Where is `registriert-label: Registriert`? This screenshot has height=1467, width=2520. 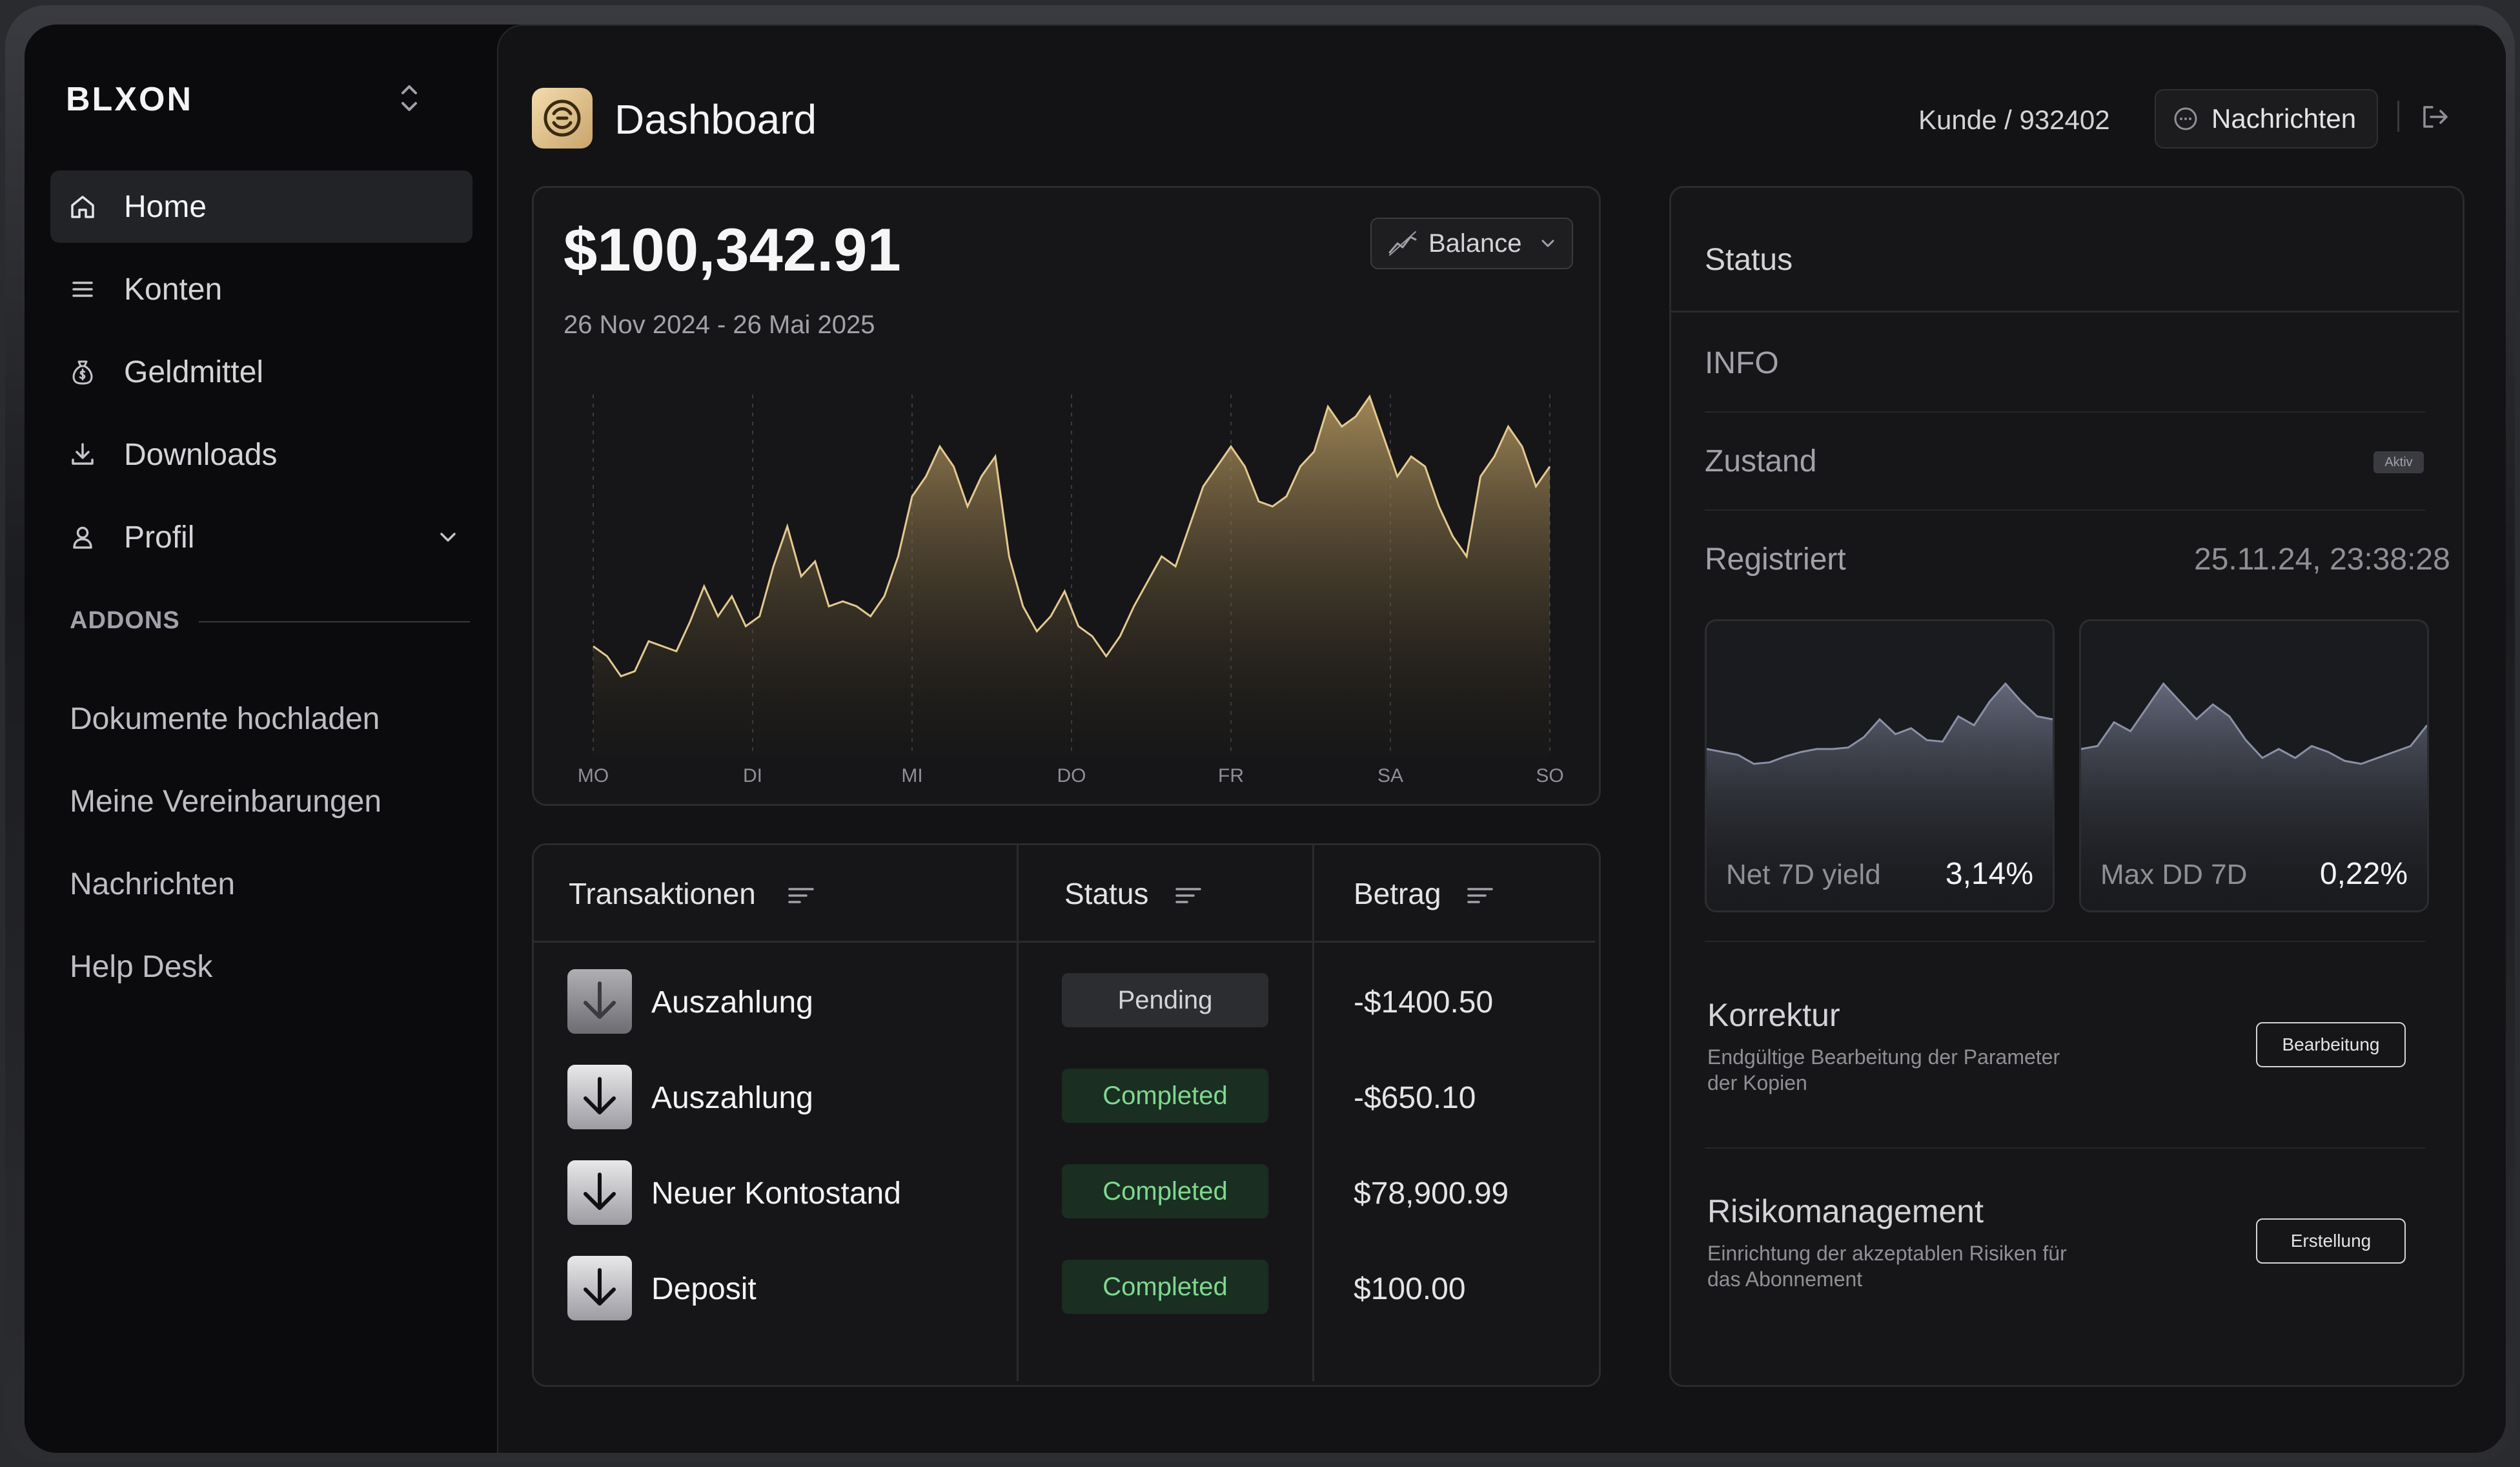 registriert-label: Registriert is located at coordinates (1775, 559).